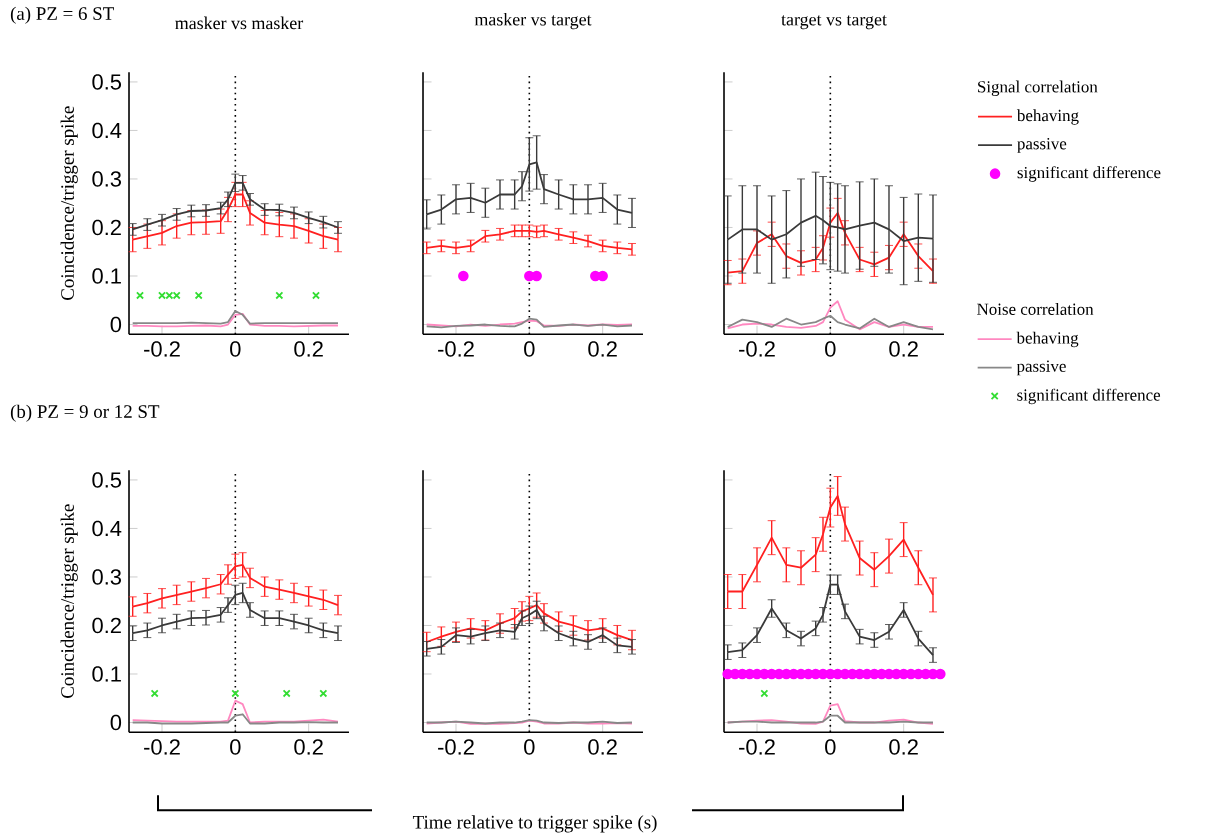 This screenshot has width=1222, height=839. I want to click on legend-title: Signal correlation, so click(1038, 88).